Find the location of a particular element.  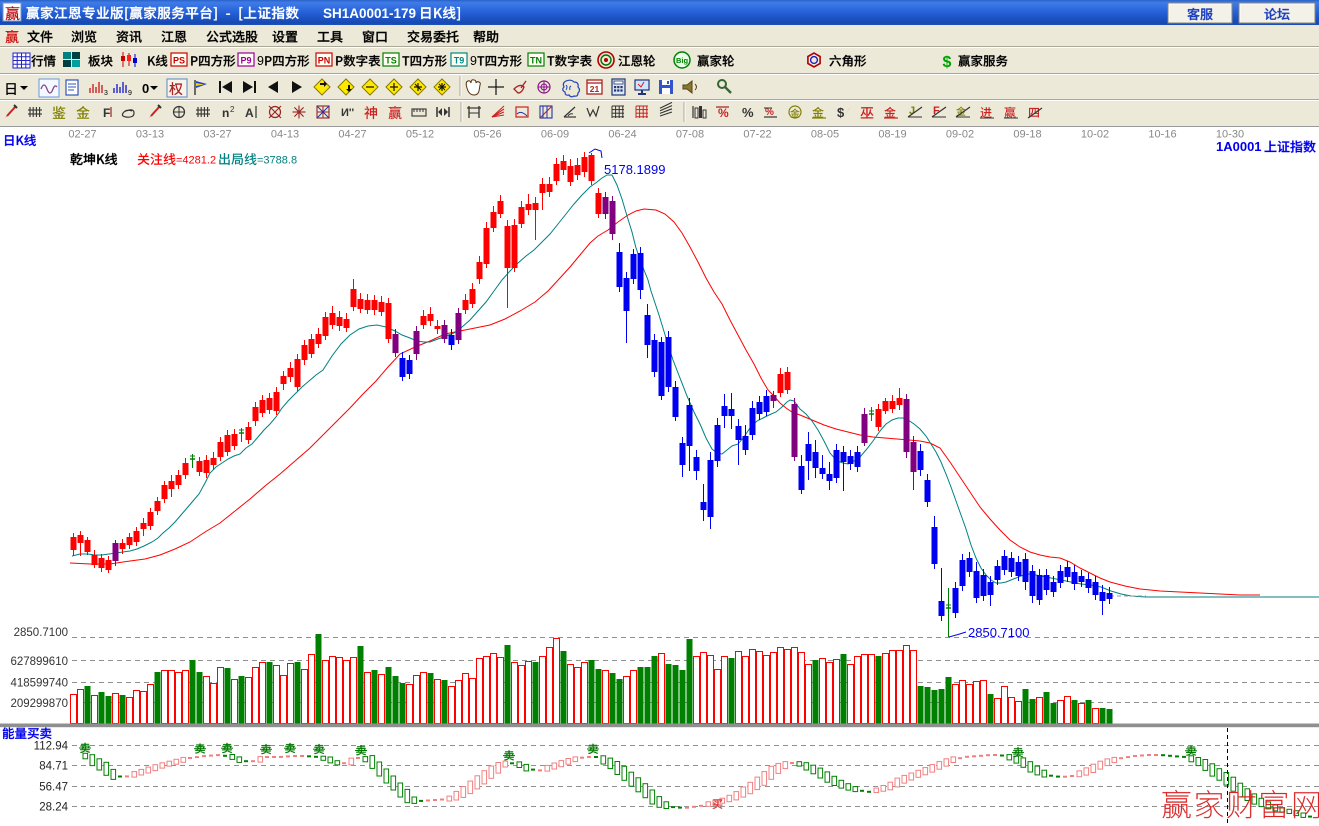

svg-text: =3788.8 is located at coordinates (277, 161).